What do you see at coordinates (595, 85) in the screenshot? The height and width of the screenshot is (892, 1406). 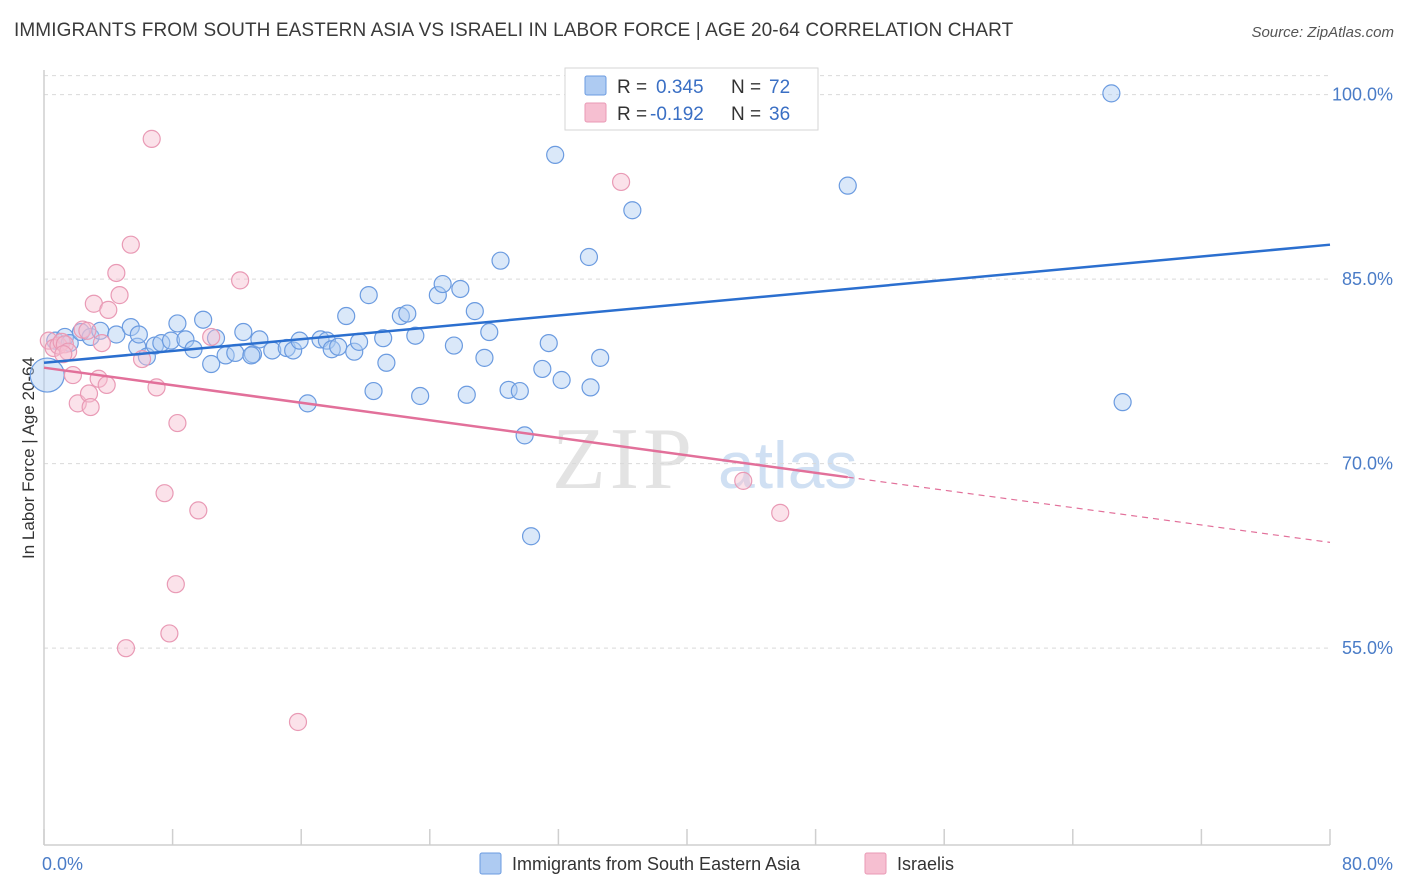 I see `stats-legend-swatch-blue` at bounding box center [595, 85].